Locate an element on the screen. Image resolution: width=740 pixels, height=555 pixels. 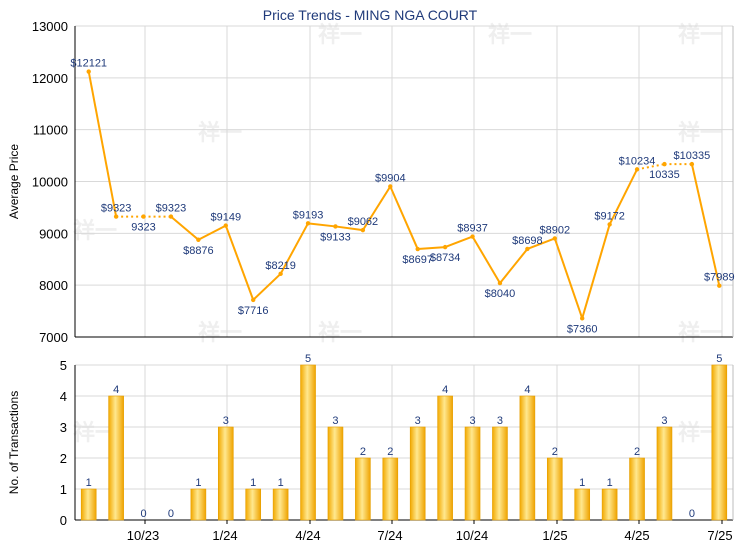
txn-y-axis-label: No. of Transactions is located at coordinates (14, 442).